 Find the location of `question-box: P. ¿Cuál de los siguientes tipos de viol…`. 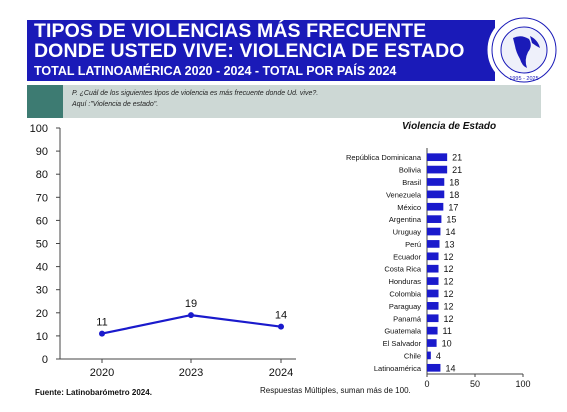

question-box: P. ¿Cuál de los siguientes tipos de viol… is located at coordinates (302, 101).